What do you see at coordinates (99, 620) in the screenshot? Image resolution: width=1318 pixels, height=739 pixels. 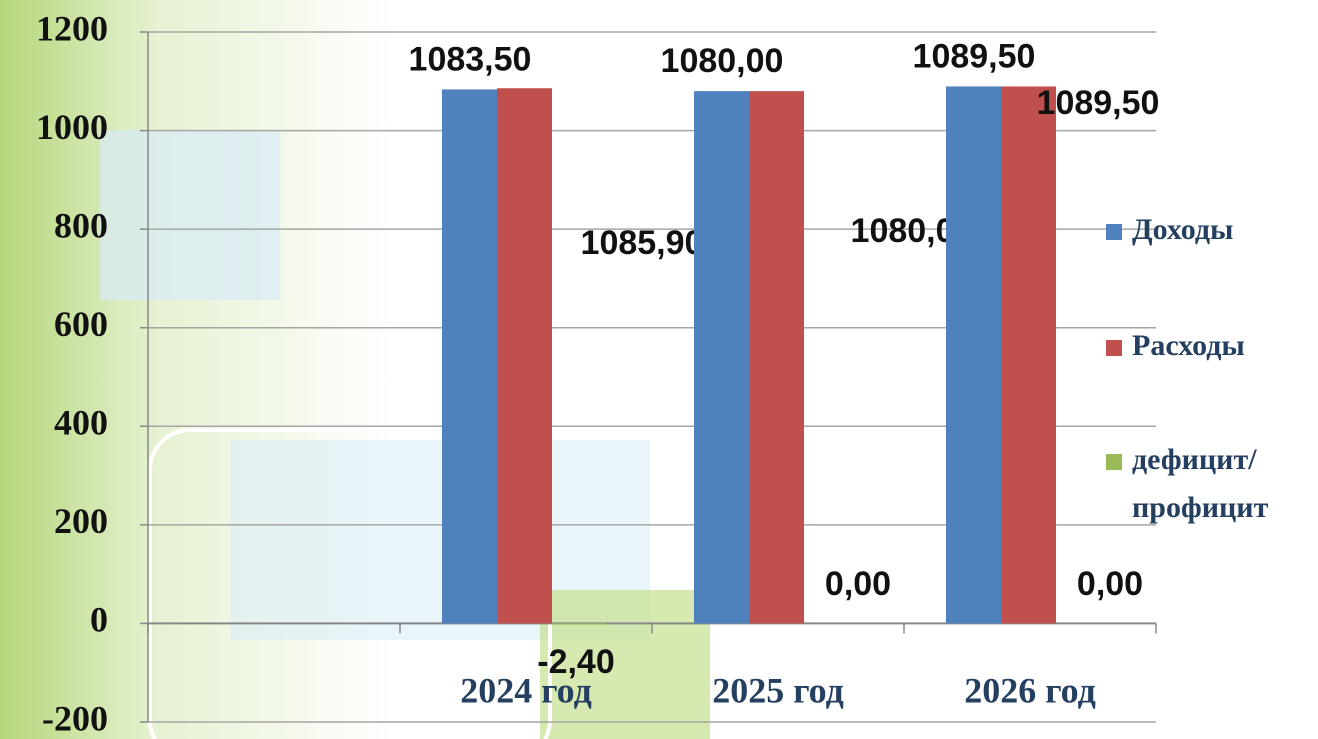 I see `y-tick-label: 0` at bounding box center [99, 620].